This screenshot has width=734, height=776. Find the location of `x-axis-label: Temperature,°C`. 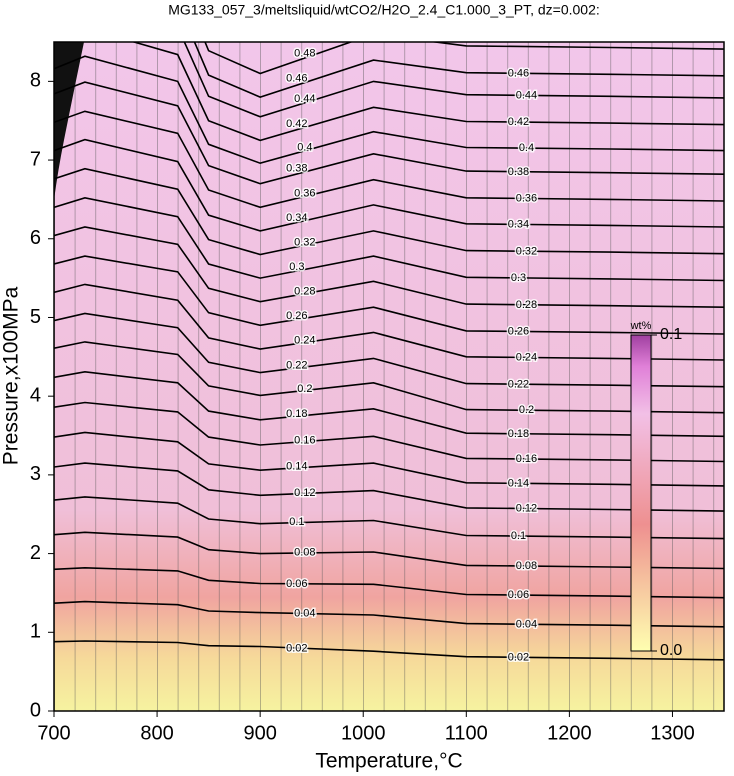

x-axis-label: Temperature,°C is located at coordinates (388, 761).